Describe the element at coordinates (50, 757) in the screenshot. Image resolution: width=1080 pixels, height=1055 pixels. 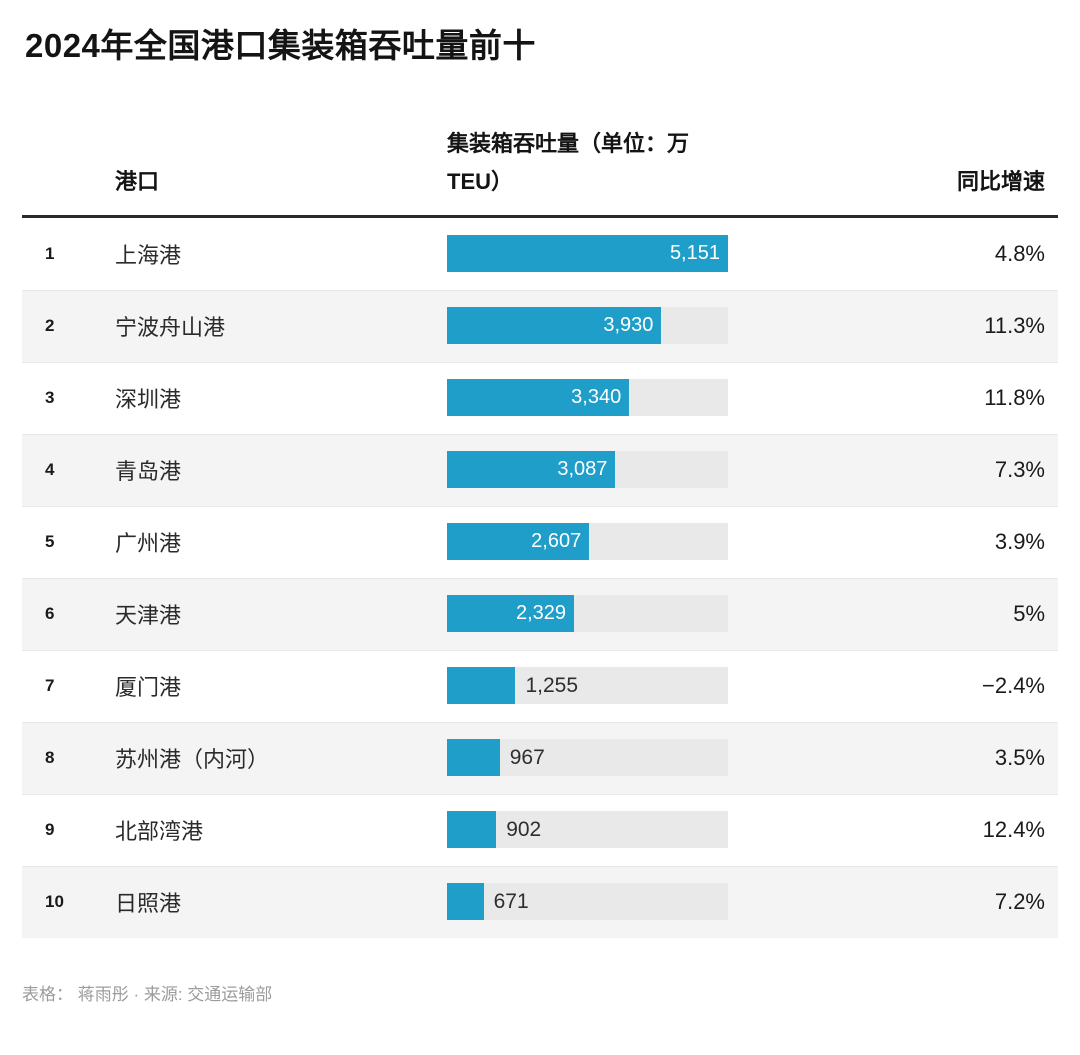
I see `rank-label: 8` at that location.